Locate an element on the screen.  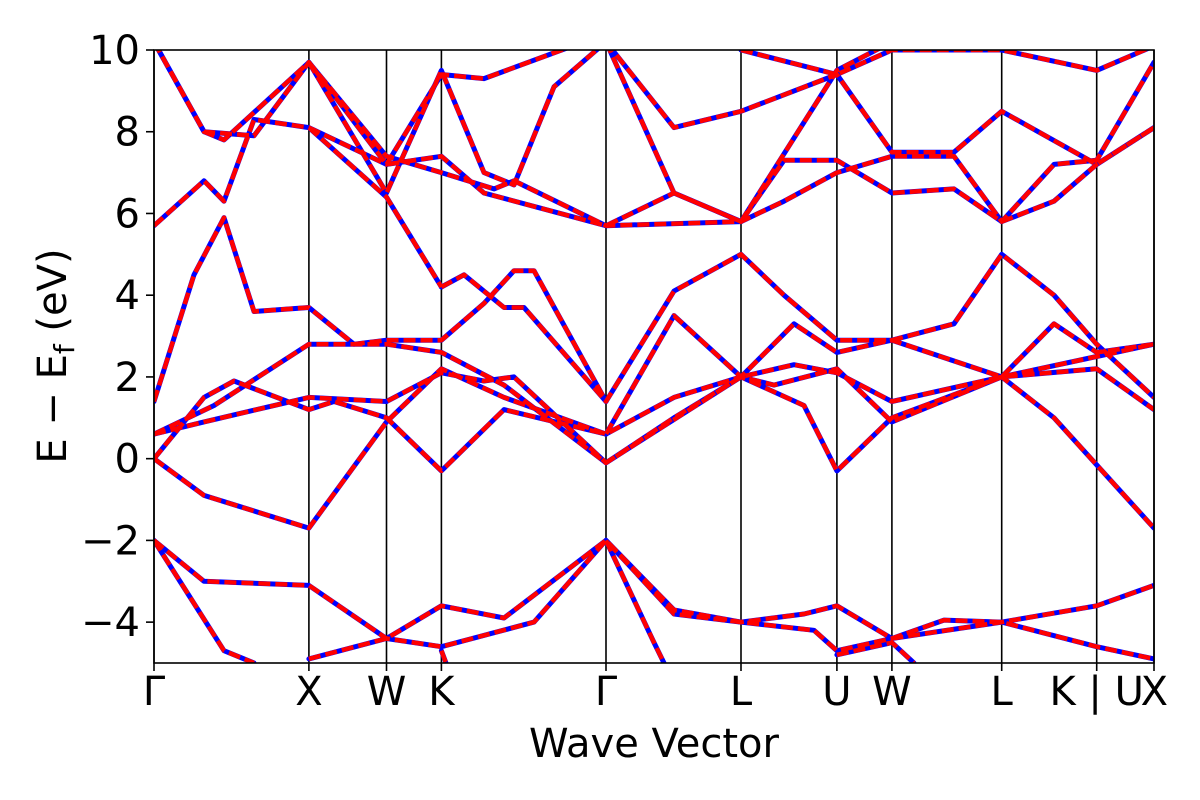
x-tick-label: K is located at coordinates (442, 692).